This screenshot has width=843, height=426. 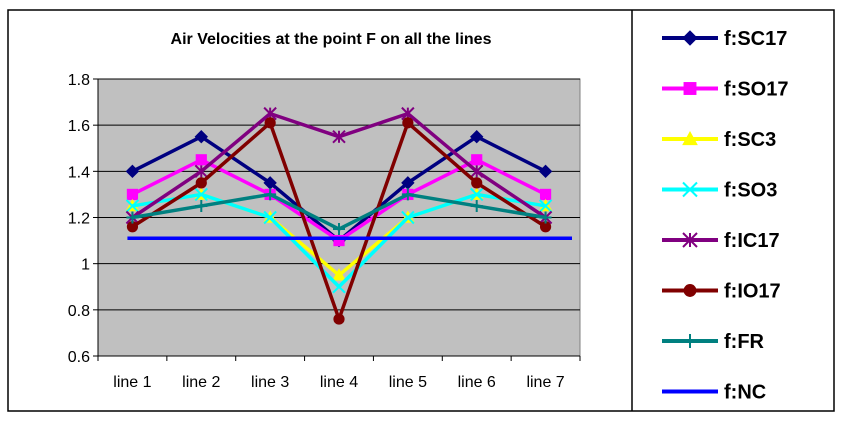 I want to click on y-tick-label: 1.2, so click(x=79, y=219).